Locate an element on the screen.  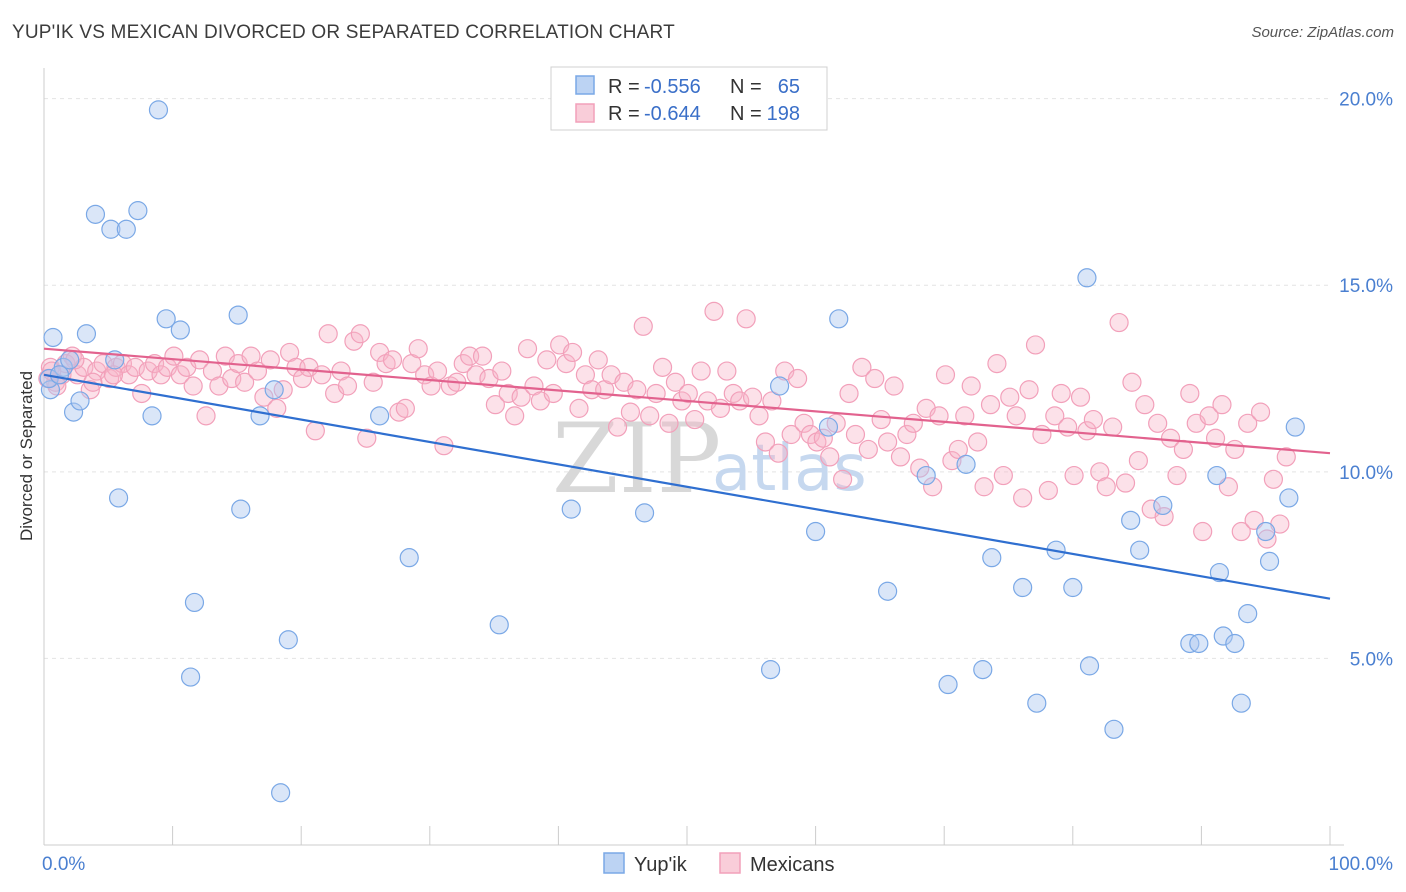
x-tick-label-max: 100.0% is located at coordinates (1361, 864).